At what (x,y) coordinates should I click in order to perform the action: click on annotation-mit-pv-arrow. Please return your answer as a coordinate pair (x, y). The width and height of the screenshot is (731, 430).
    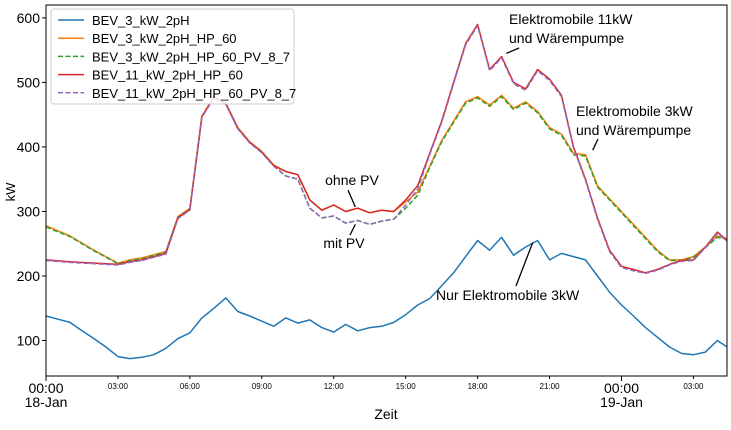
    Looking at the image, I should click on (352, 230).